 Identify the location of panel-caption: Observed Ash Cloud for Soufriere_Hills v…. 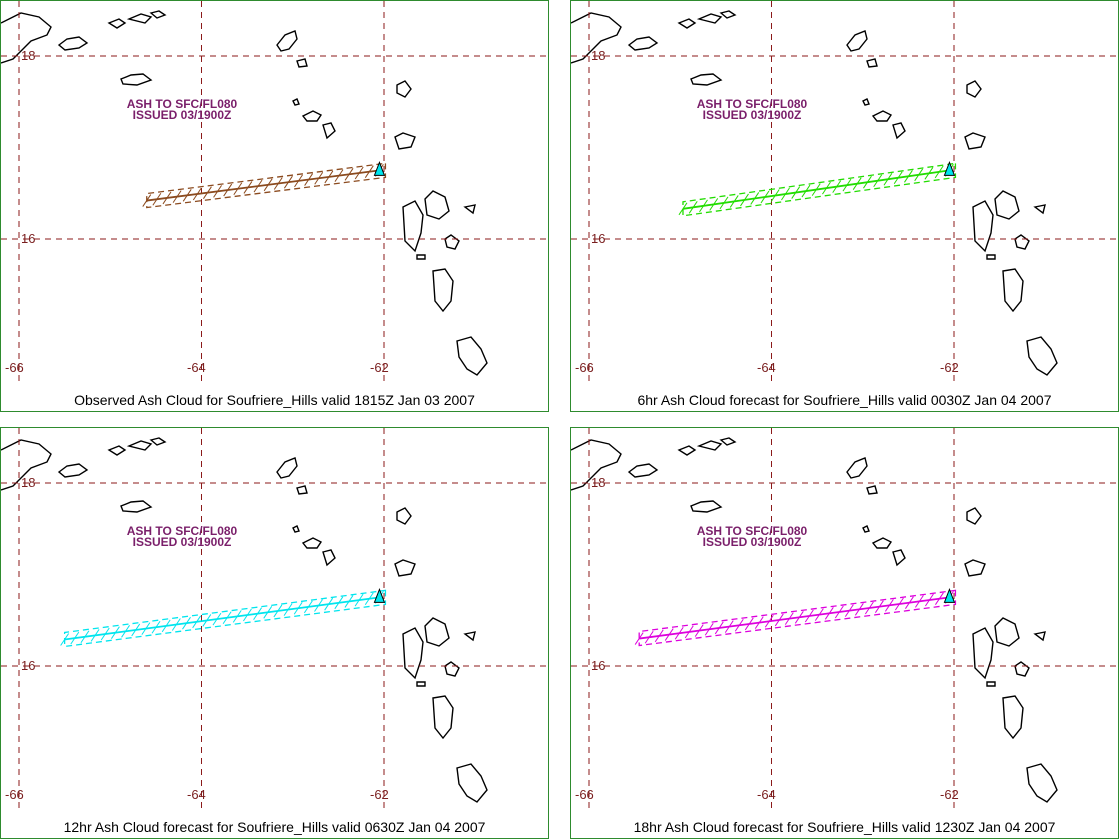
(274, 400).